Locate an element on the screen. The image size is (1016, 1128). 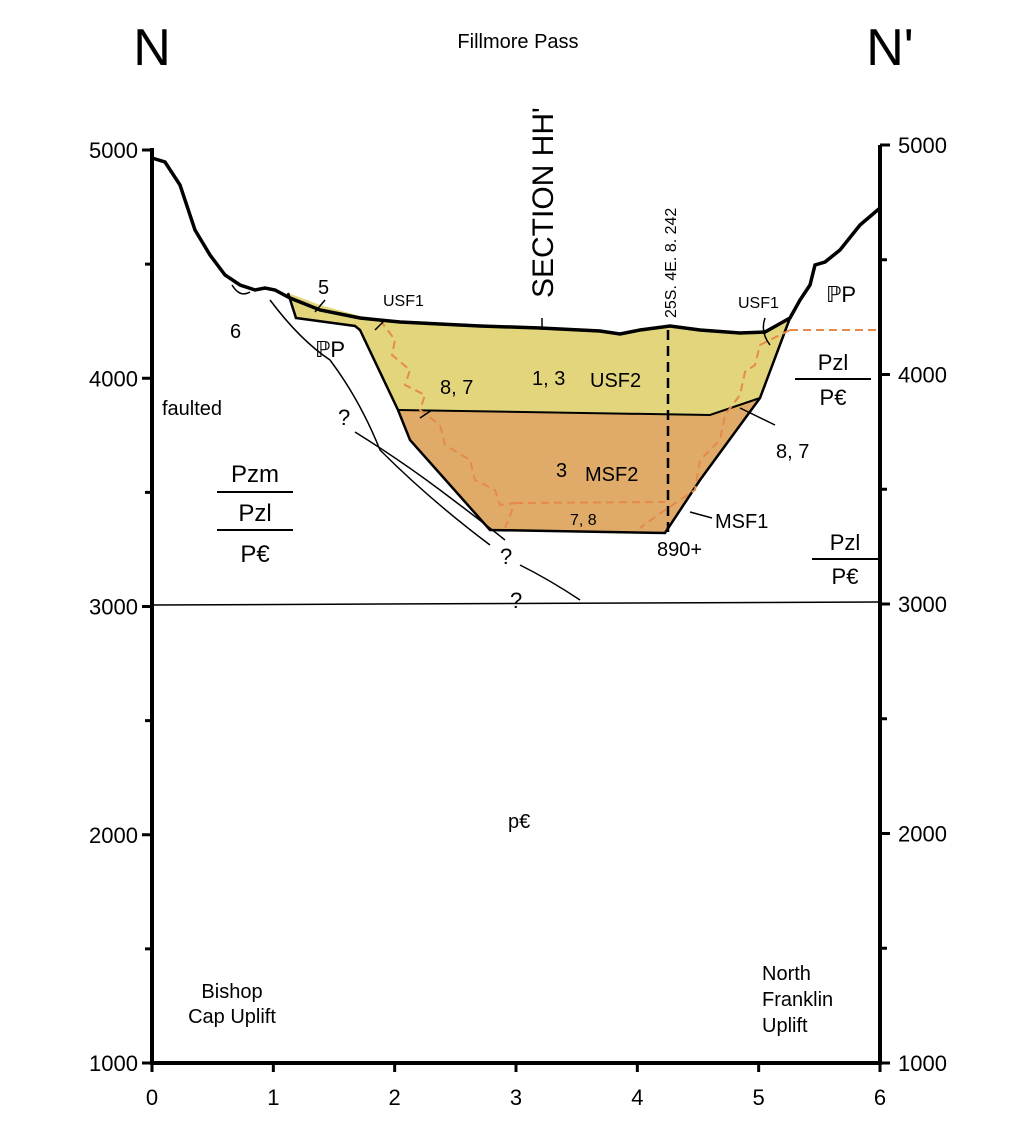
topography is located at coordinates (516, 246).